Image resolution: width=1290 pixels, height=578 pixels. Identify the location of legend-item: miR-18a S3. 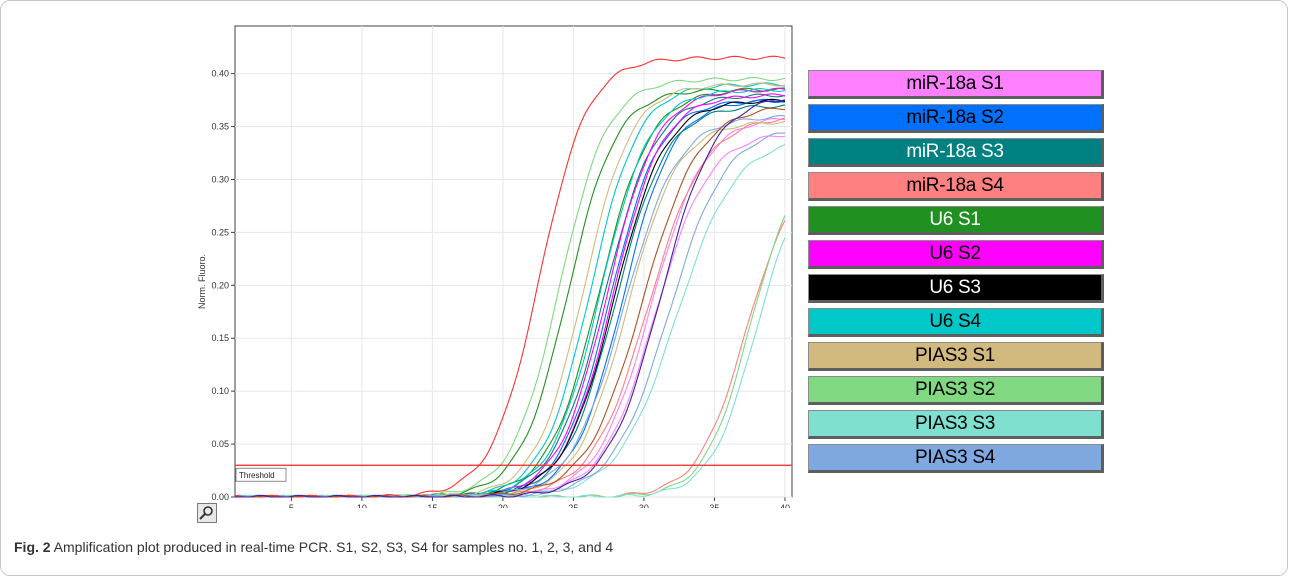
(956, 152).